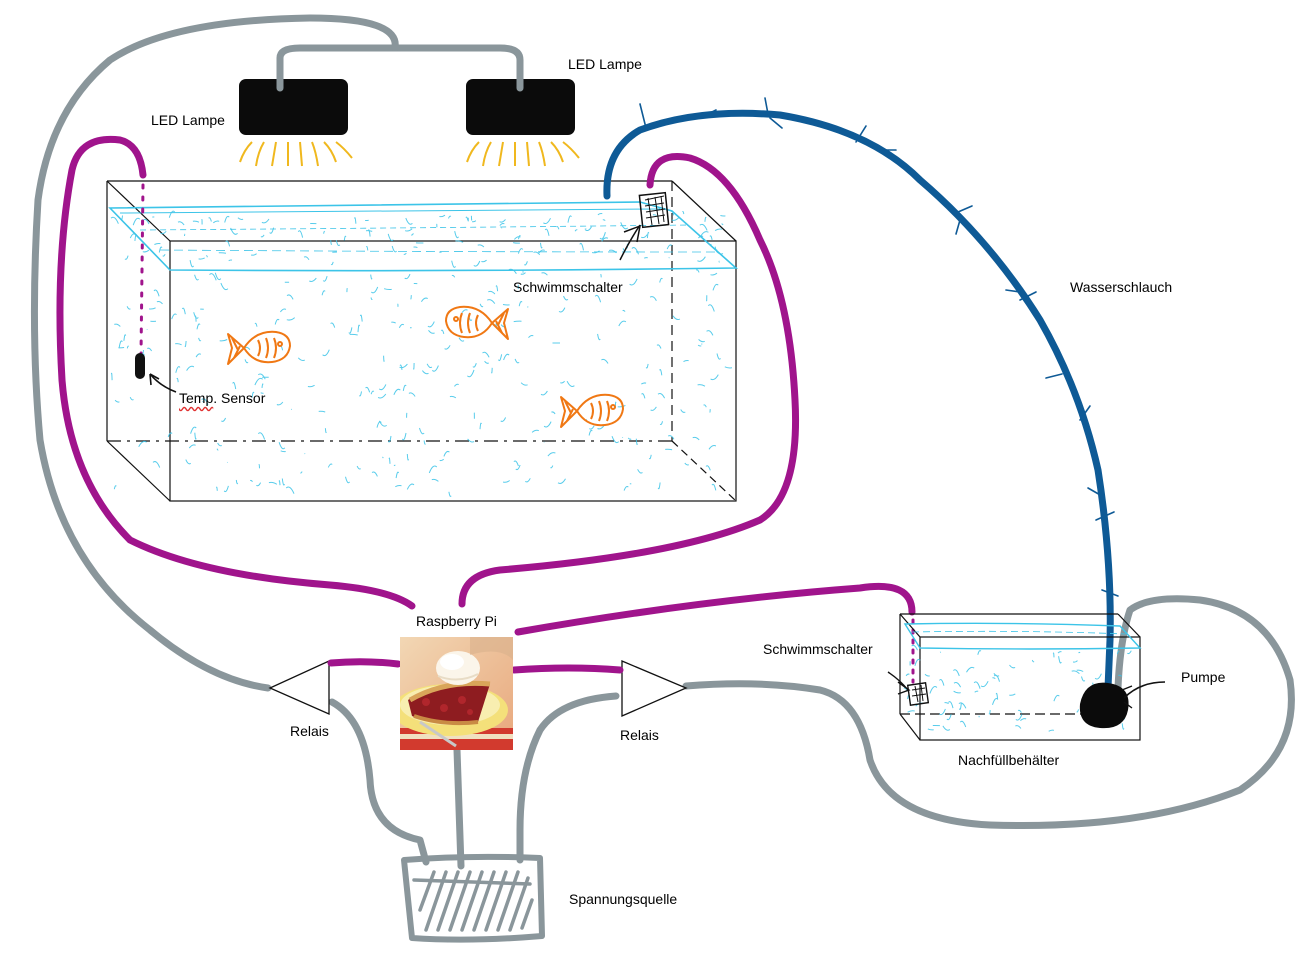  What do you see at coordinates (1203, 677) in the screenshot?
I see `label-pump: Pumpe` at bounding box center [1203, 677].